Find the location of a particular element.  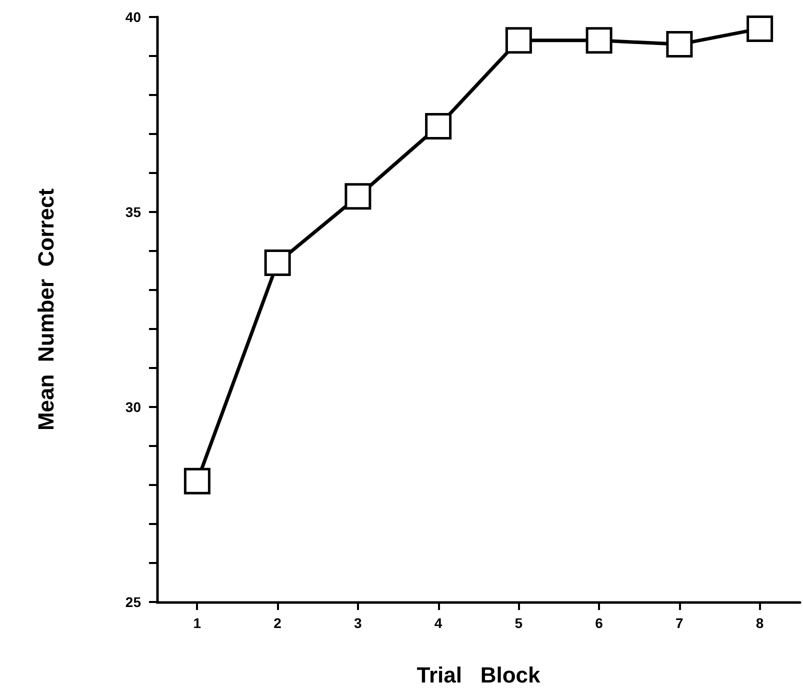

y-tick-label: 40 is located at coordinates (133, 17).